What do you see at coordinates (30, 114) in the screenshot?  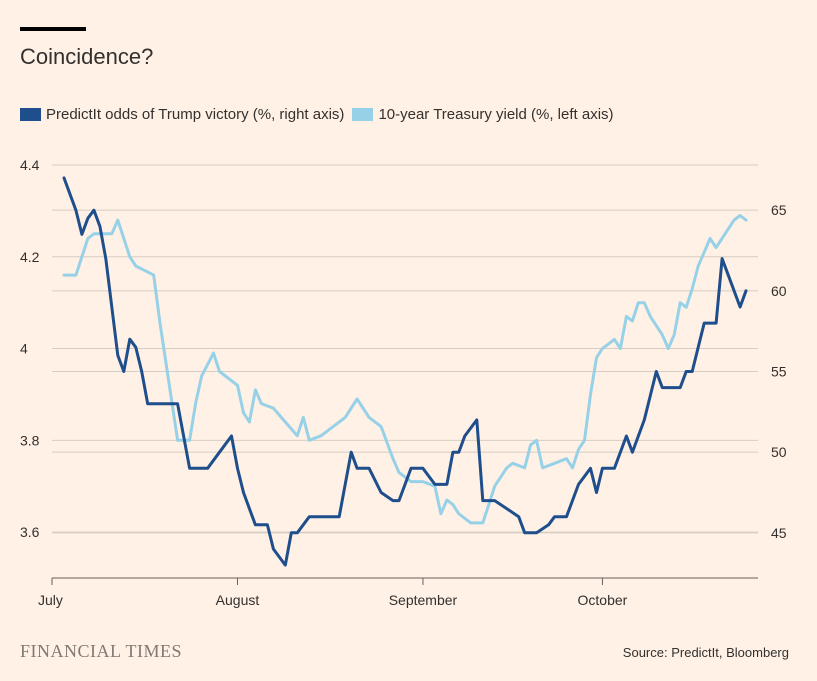 I see `legend-swatch-predictit` at bounding box center [30, 114].